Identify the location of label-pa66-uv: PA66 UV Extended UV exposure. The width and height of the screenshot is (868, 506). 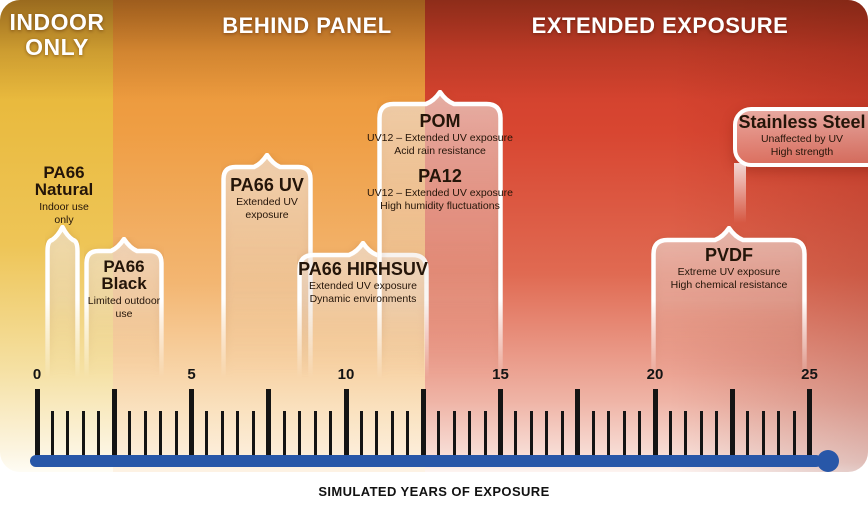
(267, 199).